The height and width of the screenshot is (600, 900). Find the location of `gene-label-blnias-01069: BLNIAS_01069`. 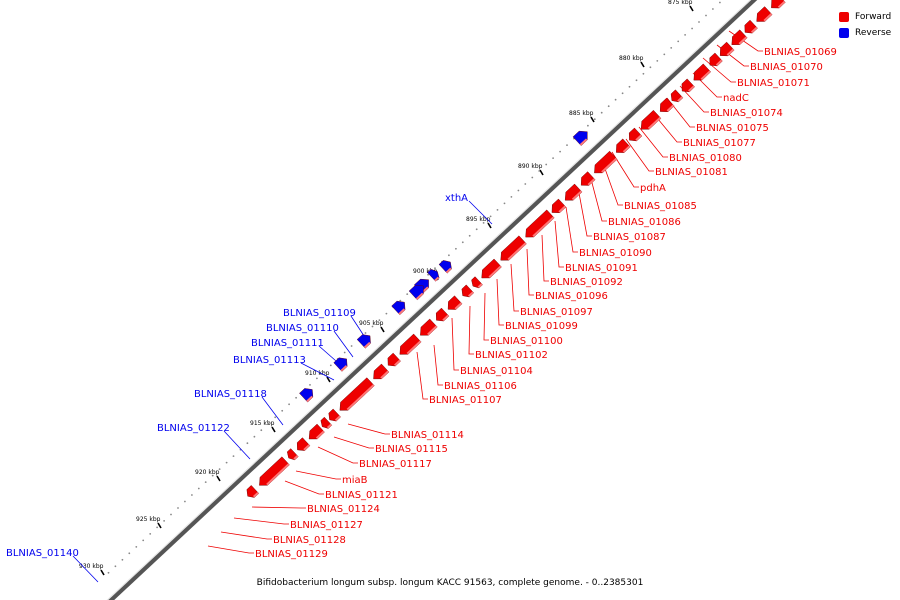

gene-label-blnias-01069: BLNIAS_01069 is located at coordinates (800, 52).